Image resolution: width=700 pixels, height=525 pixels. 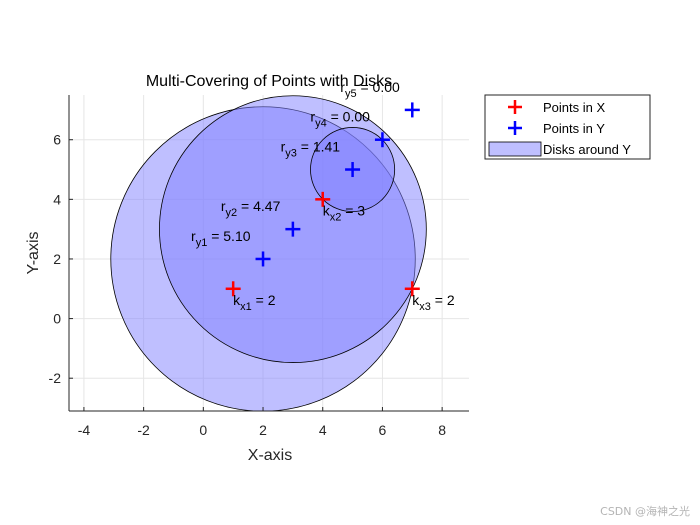 I want to click on legend-label: Disks around Y, so click(x=587, y=149).